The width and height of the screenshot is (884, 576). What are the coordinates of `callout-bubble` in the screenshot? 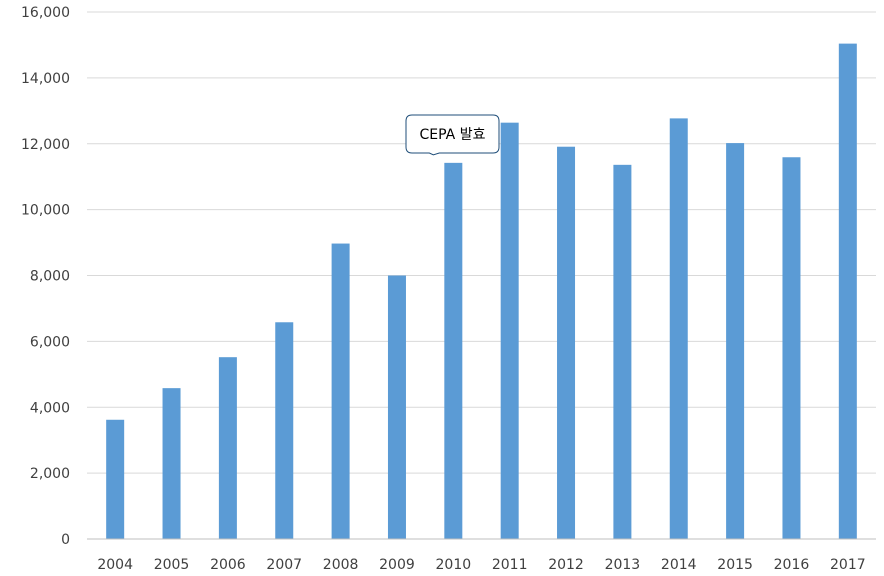 It's located at (452, 135).